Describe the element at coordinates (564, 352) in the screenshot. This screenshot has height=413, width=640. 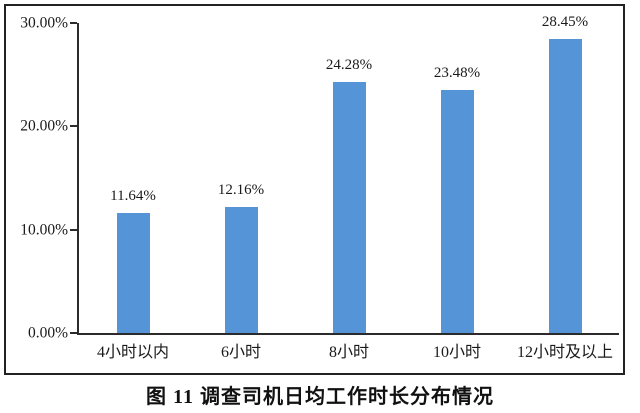
I see `x-axis-category-label: 12小时及以上` at that location.